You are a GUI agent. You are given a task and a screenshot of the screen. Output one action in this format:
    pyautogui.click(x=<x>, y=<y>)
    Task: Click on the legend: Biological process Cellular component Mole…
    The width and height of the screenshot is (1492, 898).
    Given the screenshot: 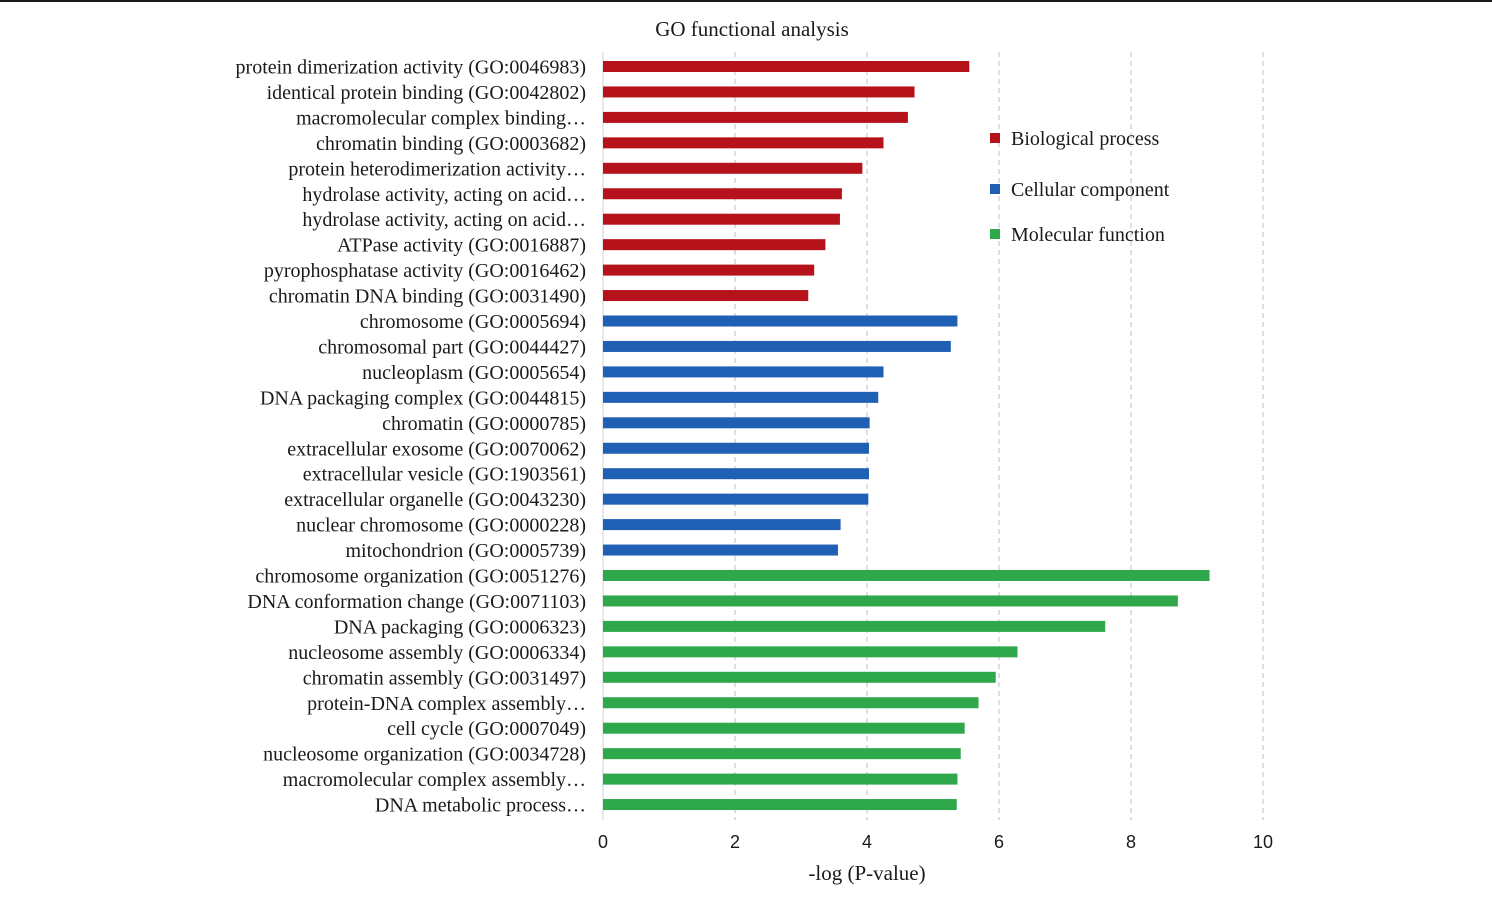 What is the action you would take?
    pyautogui.click(x=1080, y=187)
    